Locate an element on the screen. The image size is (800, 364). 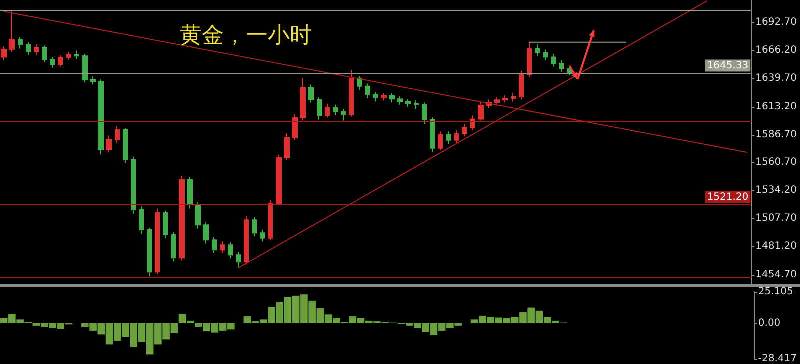
y-tick-label: -28.417 is located at coordinates (778, 359).